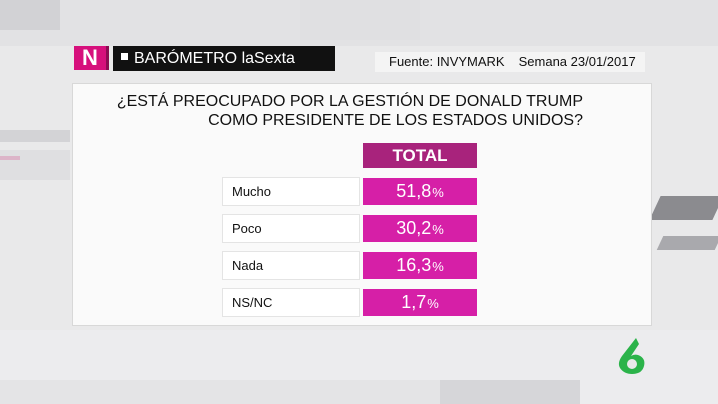  I want to click on total-column-header: TOTAL, so click(420, 155).